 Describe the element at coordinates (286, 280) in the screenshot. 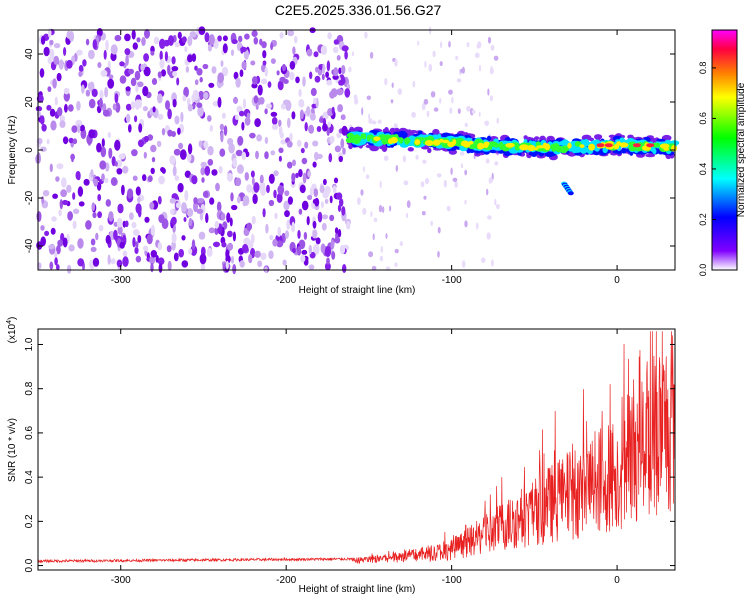

I see `heatmap-xtick-label: -200` at that location.